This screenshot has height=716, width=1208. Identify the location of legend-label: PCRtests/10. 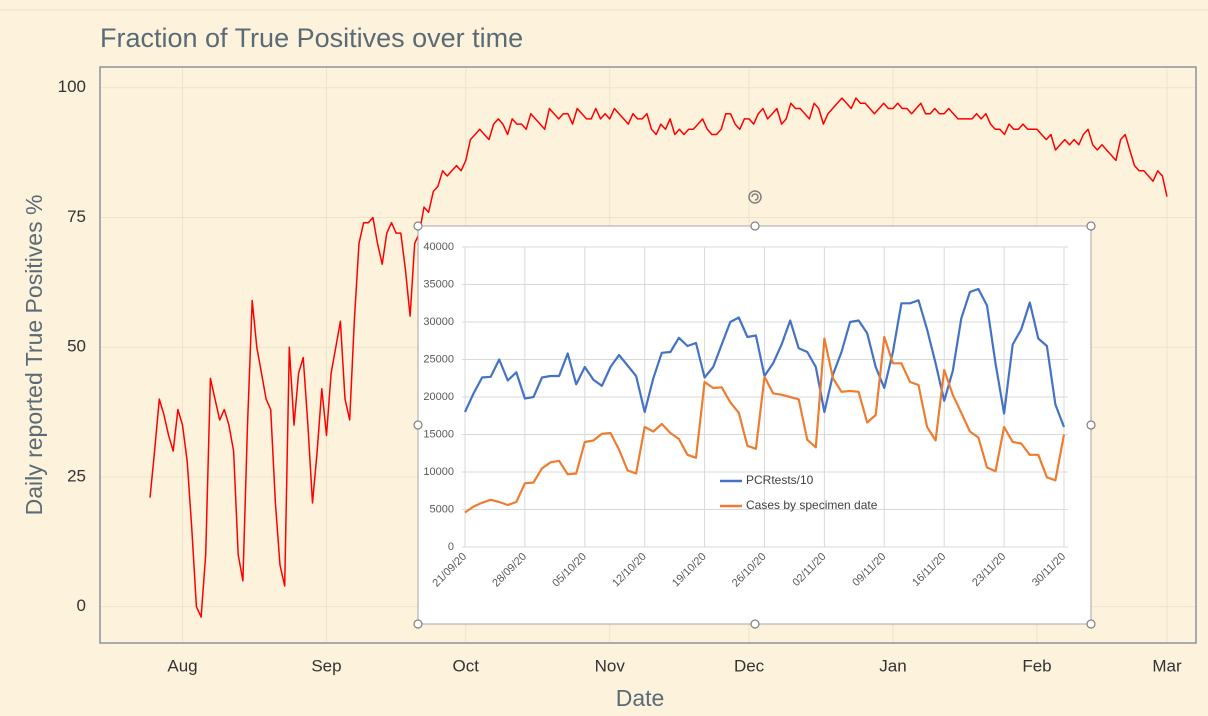
(780, 480).